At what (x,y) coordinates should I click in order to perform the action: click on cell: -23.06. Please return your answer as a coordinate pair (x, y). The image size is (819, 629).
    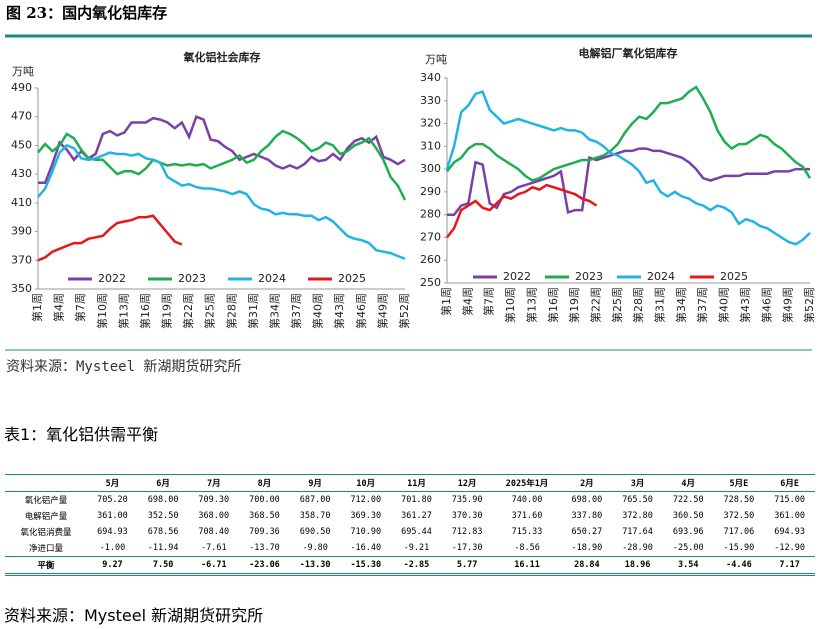
    Looking at the image, I should click on (264, 565).